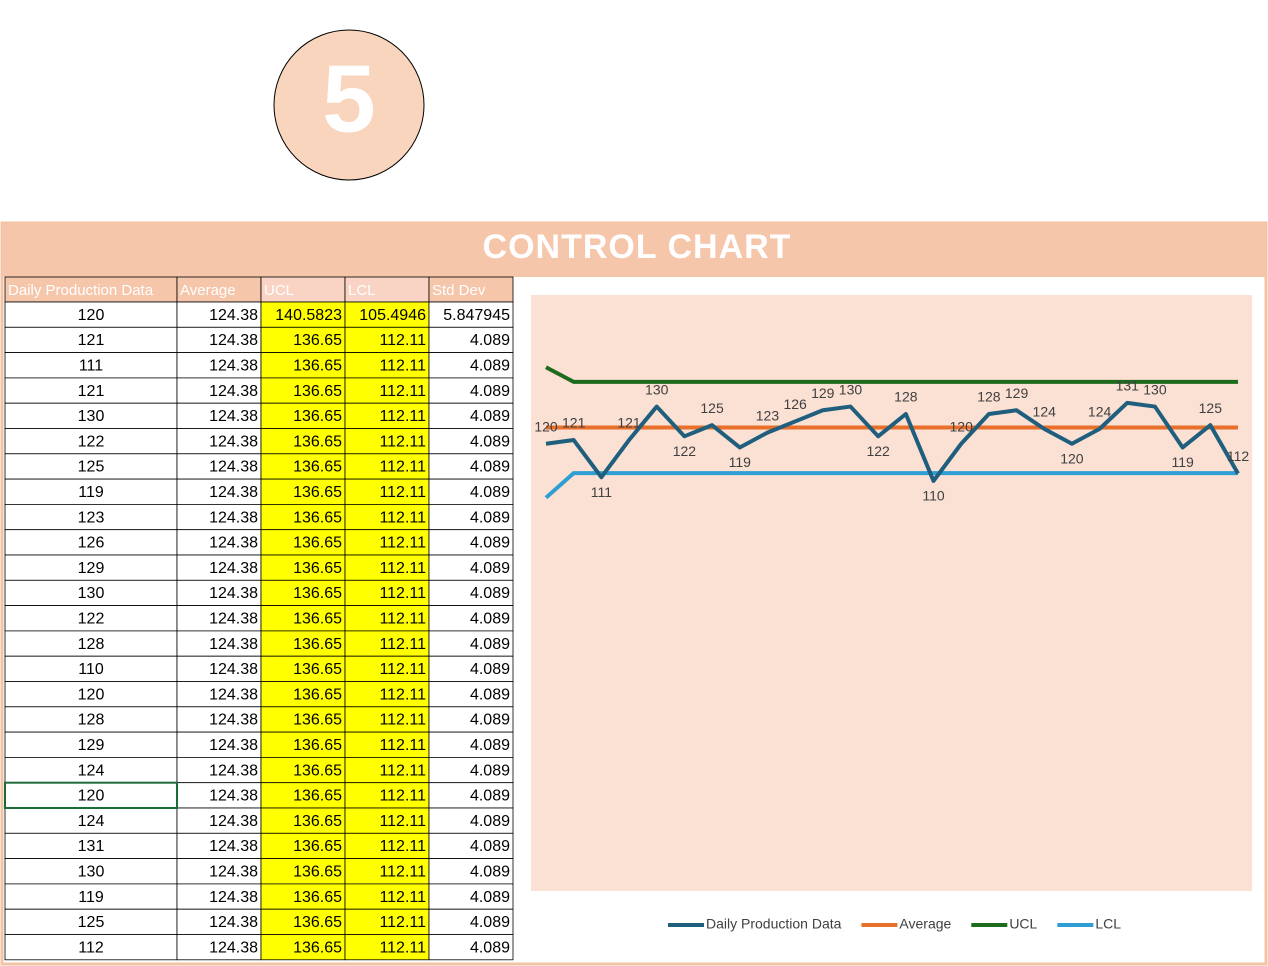 The image size is (1268, 966). Describe the element at coordinates (91, 796) in the screenshot. I see `cell-text: 120` at that location.